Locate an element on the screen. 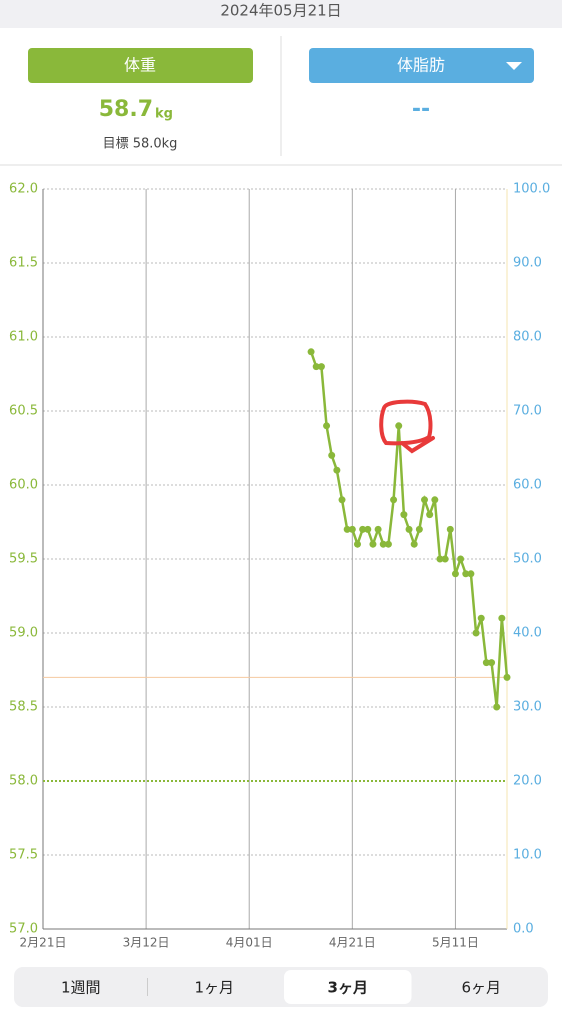 The image size is (562, 1024). x-tick-label: 4月21日 is located at coordinates (352, 943).